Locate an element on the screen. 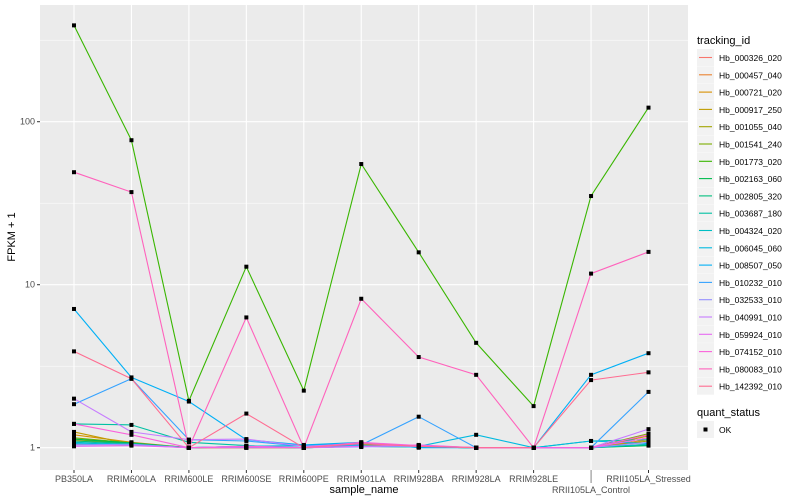 Image resolution: width=800 pixels, height=500 pixels. legend-label: Hb_000917_250 is located at coordinates (750, 110).